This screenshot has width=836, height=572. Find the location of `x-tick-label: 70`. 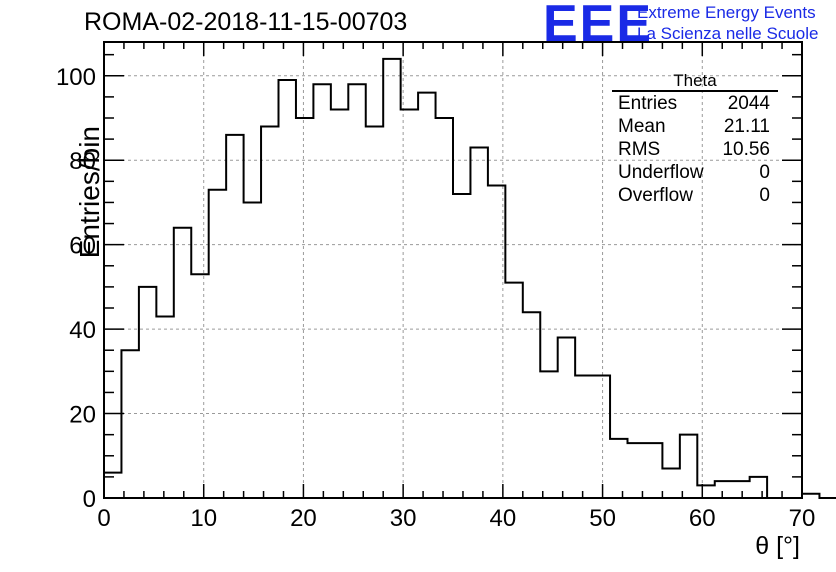

x-tick-label: 70 is located at coordinates (802, 518).